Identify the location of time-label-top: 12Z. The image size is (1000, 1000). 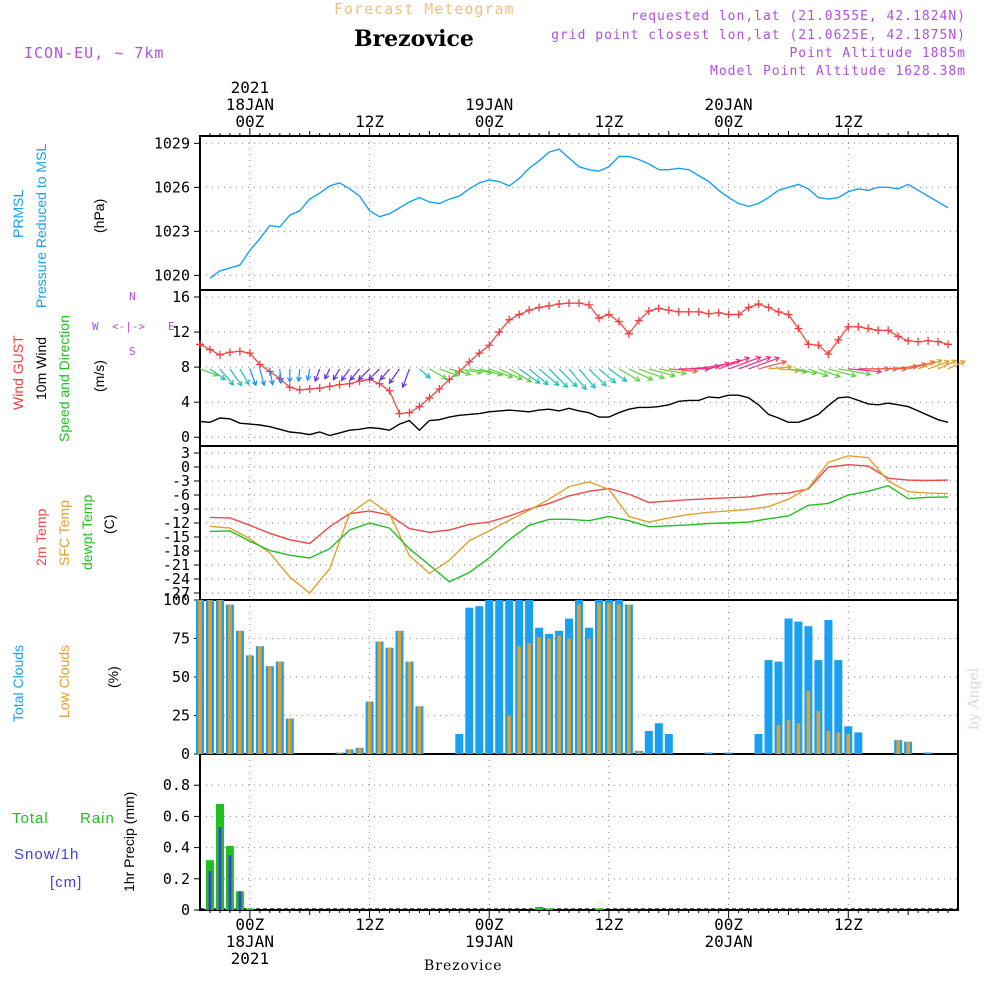
(369, 121).